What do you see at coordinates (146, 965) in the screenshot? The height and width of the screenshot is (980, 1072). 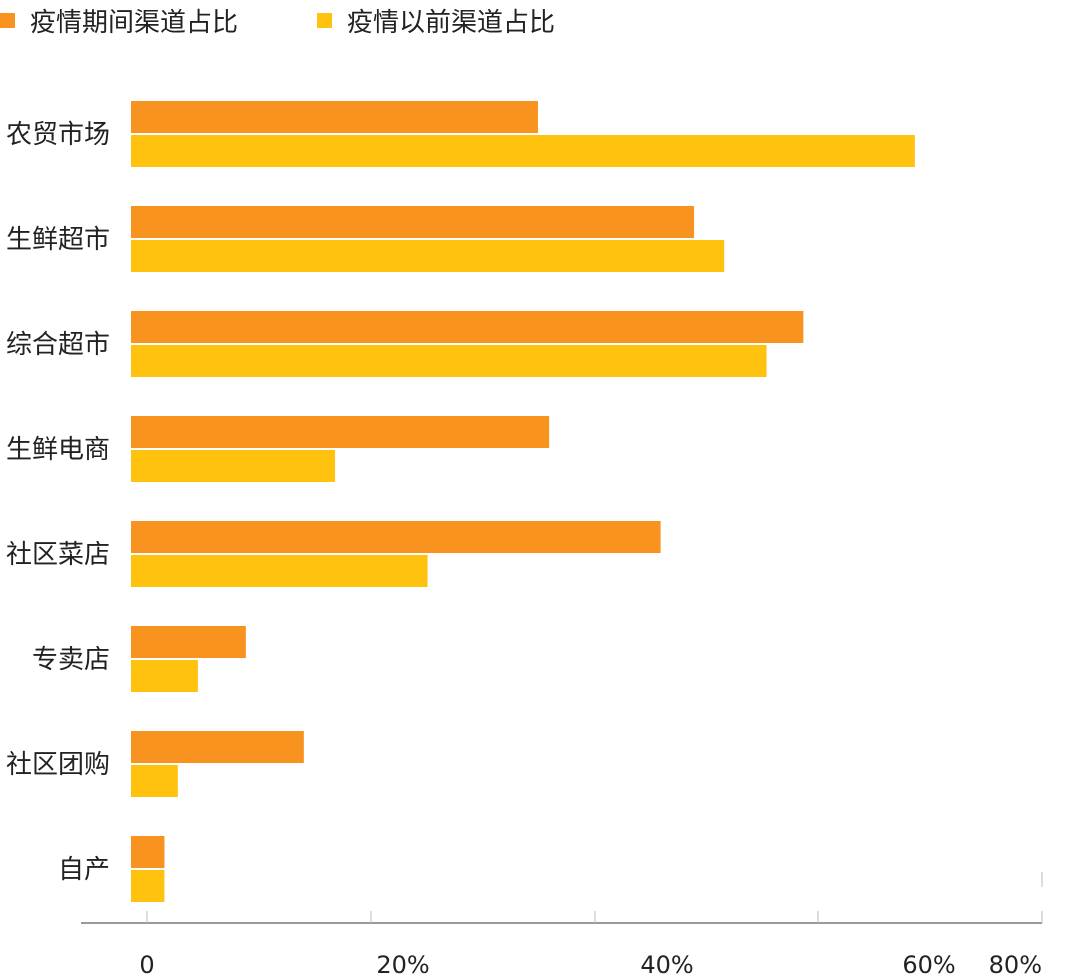 I see `x-tick-label-0: 0` at bounding box center [146, 965].